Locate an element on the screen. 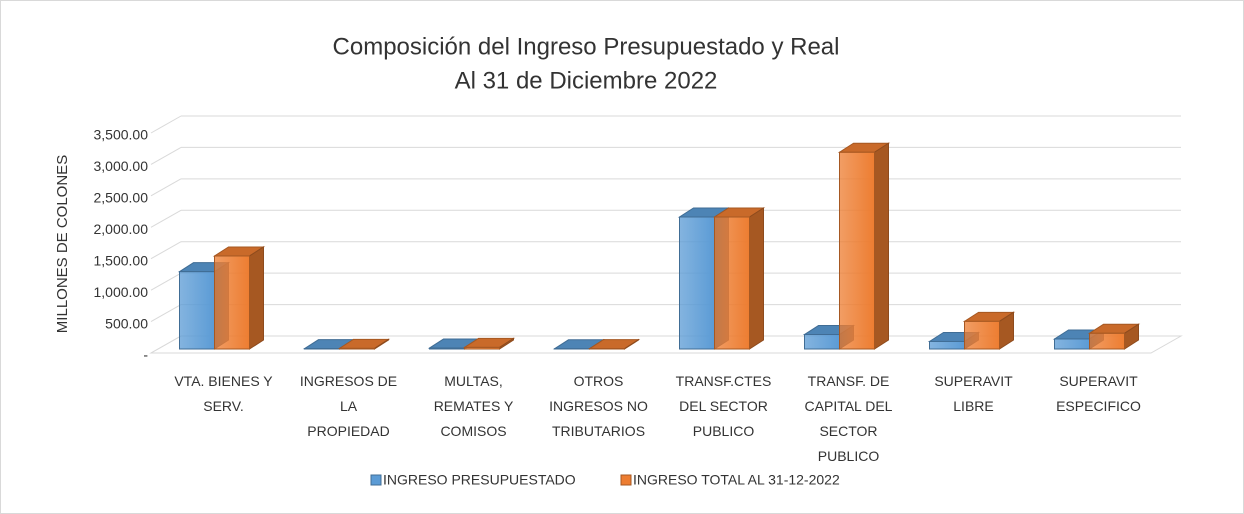 This screenshot has height=514, width=1244. x-tick-label: VTA. BIENES Y SERV. is located at coordinates (223, 393).